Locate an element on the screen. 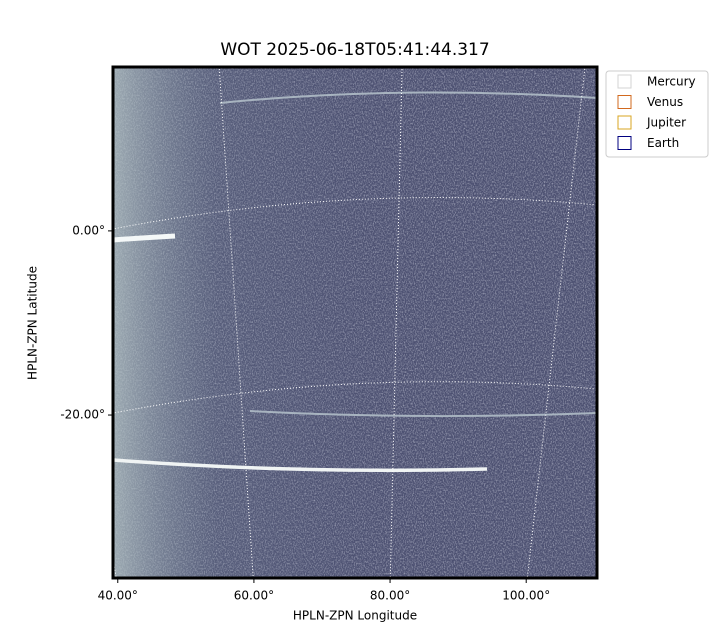  y-axis-label: HPLN-ZPN Latitude is located at coordinates (33, 323).